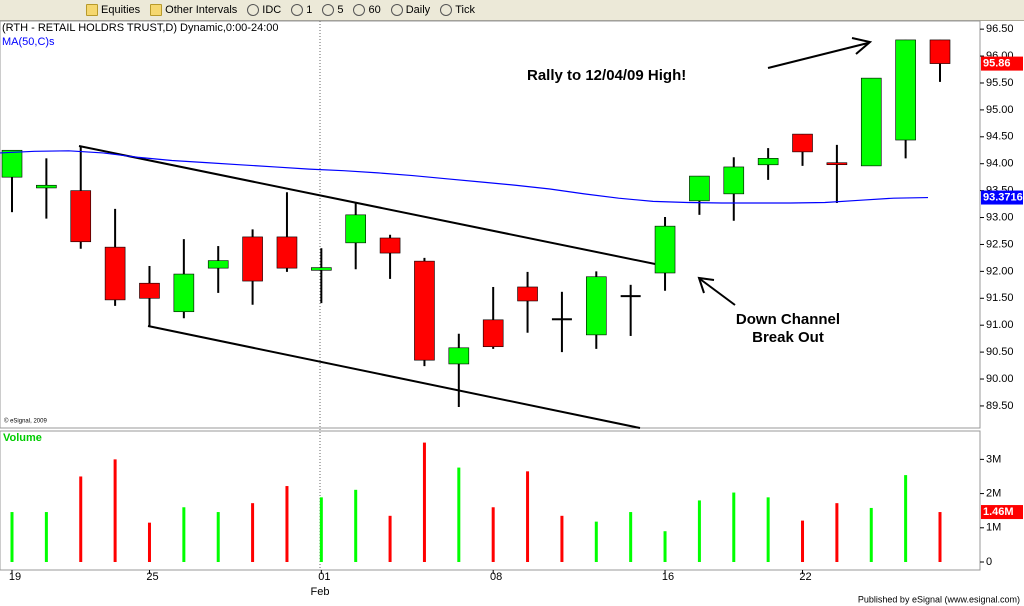  I want to click on last-price-tag, so click(1002, 63).